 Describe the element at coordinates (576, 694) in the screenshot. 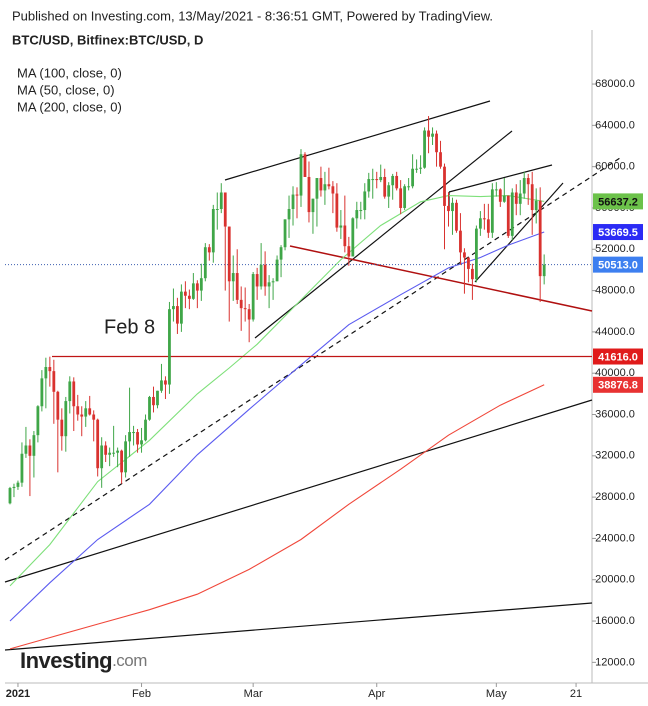

I see `x-tick-label: 21` at that location.